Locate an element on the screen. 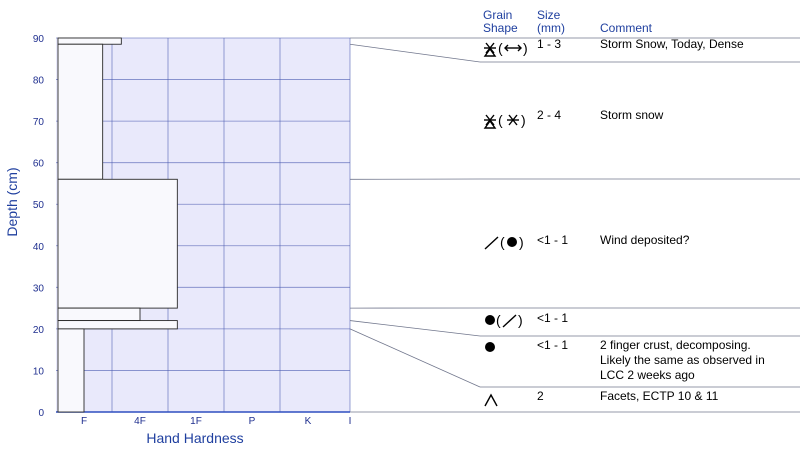  grain-size: 2 - 4 is located at coordinates (549, 115).